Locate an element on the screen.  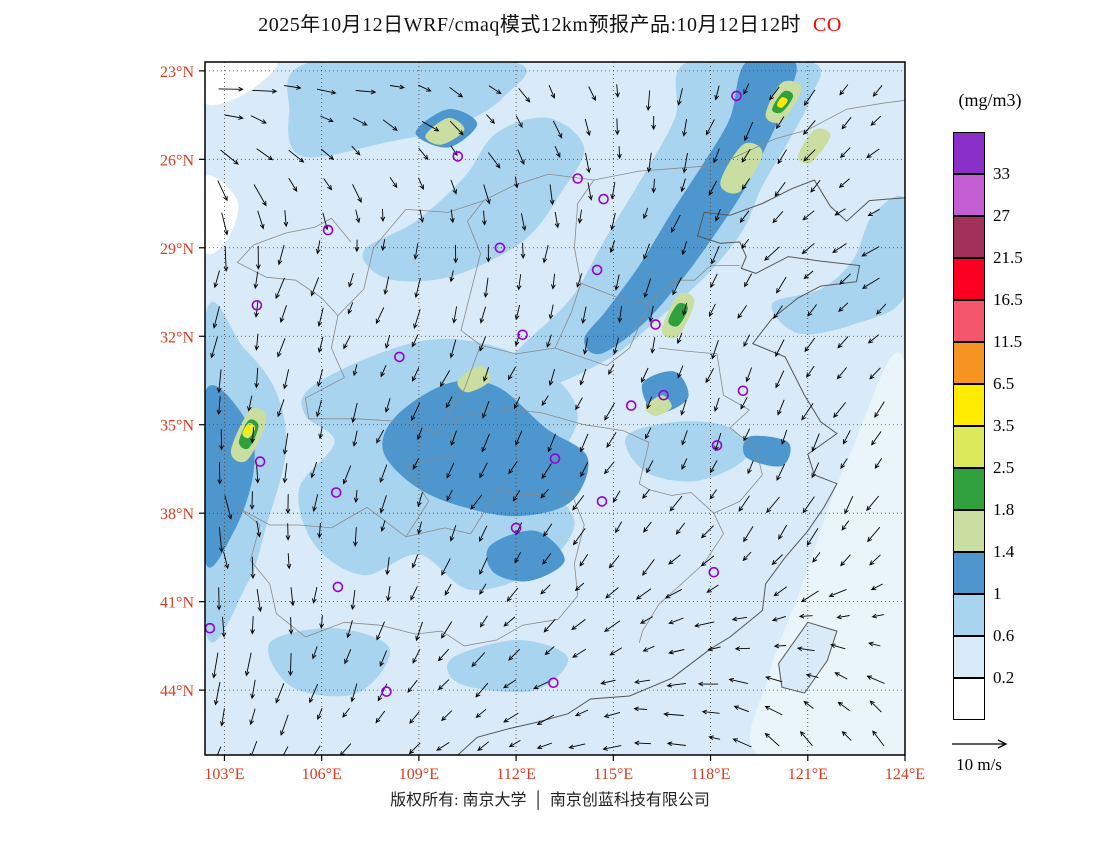
lon-axis-label: 109°E is located at coordinates (419, 774).